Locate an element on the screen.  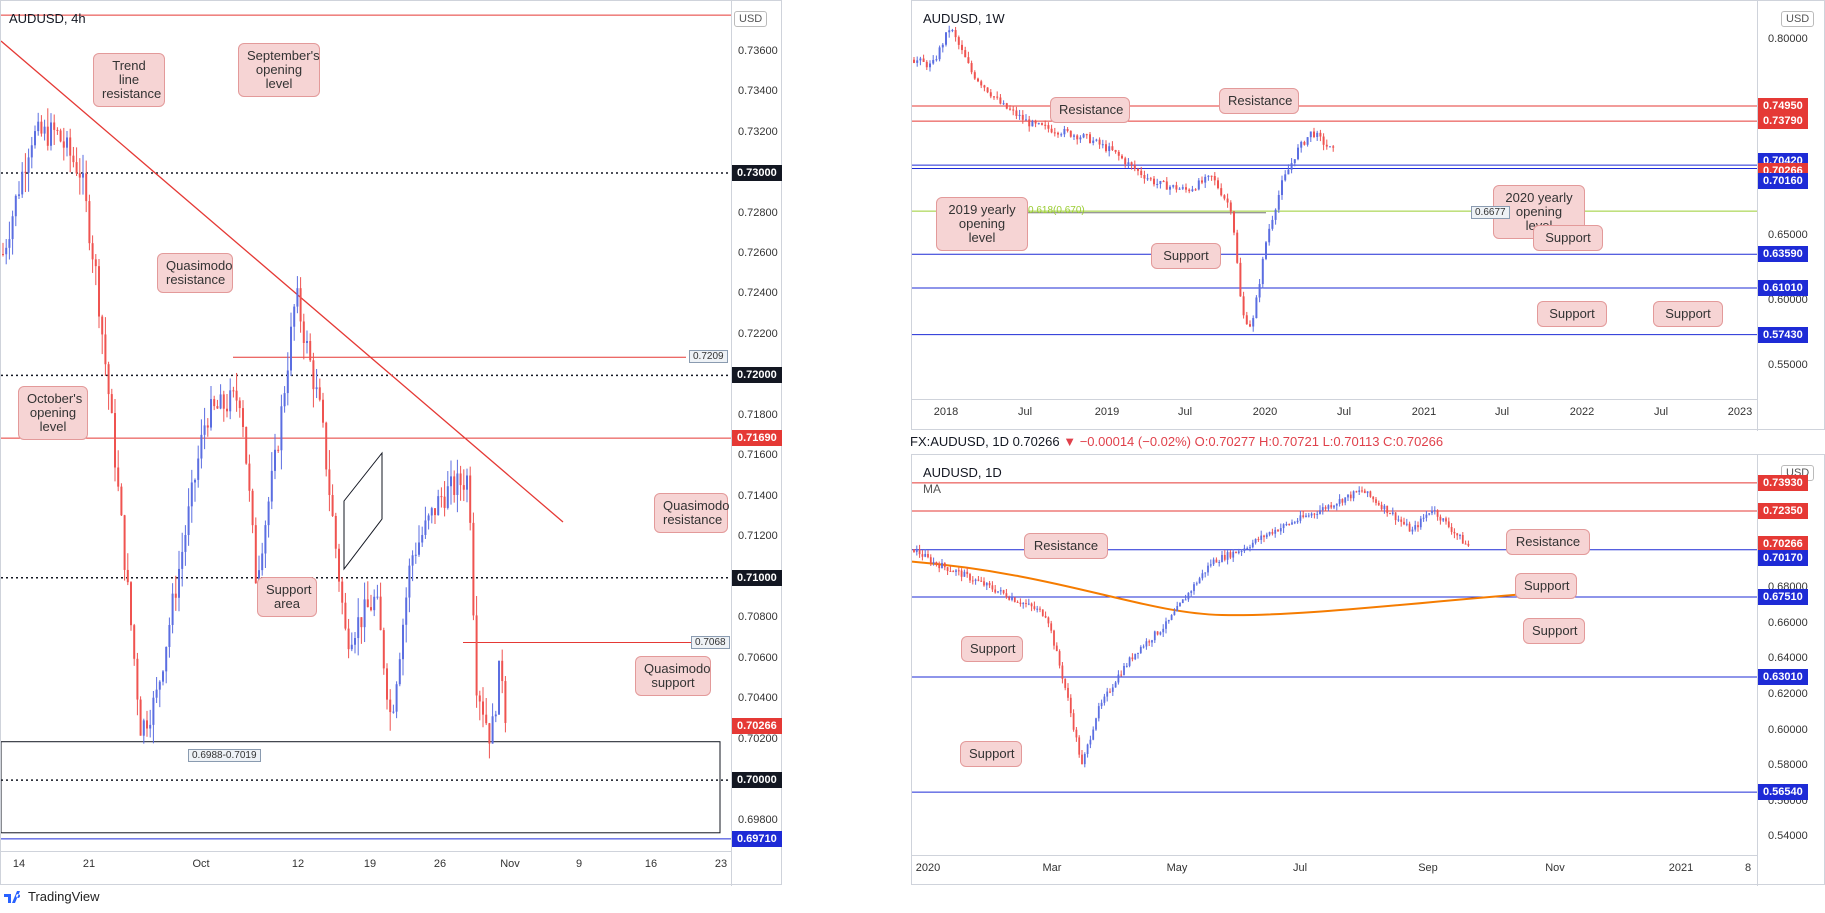
price-label: 0.69710 is located at coordinates (757, 838).